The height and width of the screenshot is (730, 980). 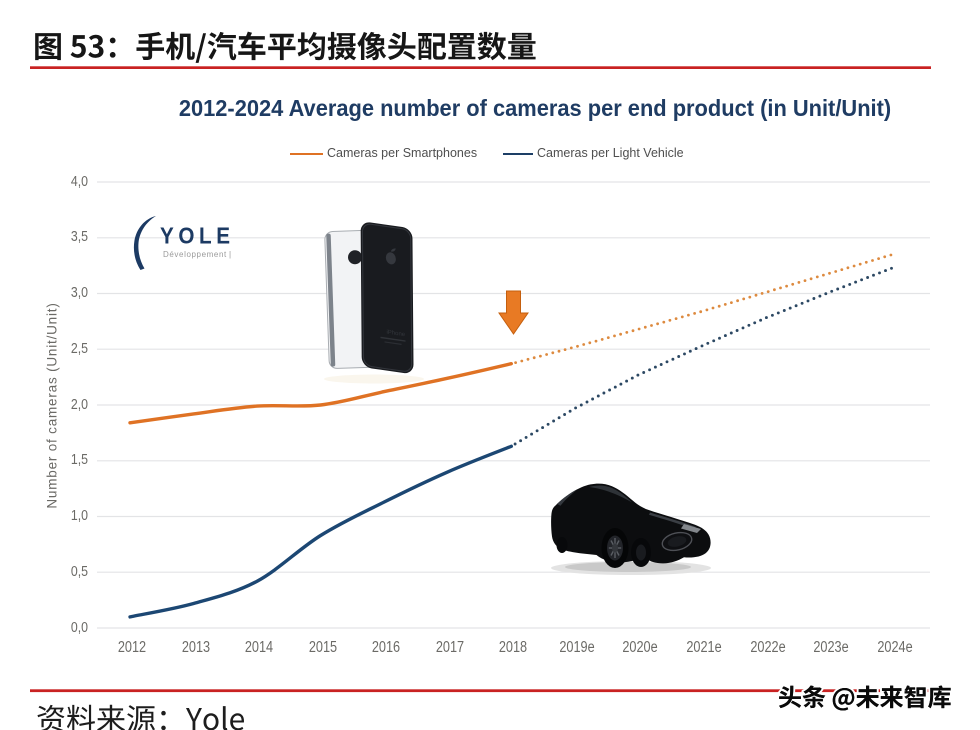 I want to click on svg-text: YOLE, so click(x=197, y=235).